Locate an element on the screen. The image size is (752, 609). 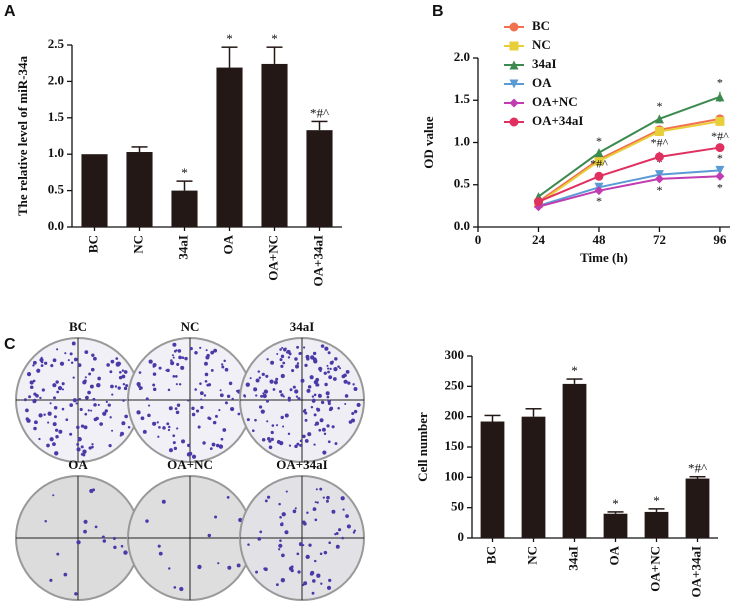
legend-label: NC is located at coordinates (541, 44).